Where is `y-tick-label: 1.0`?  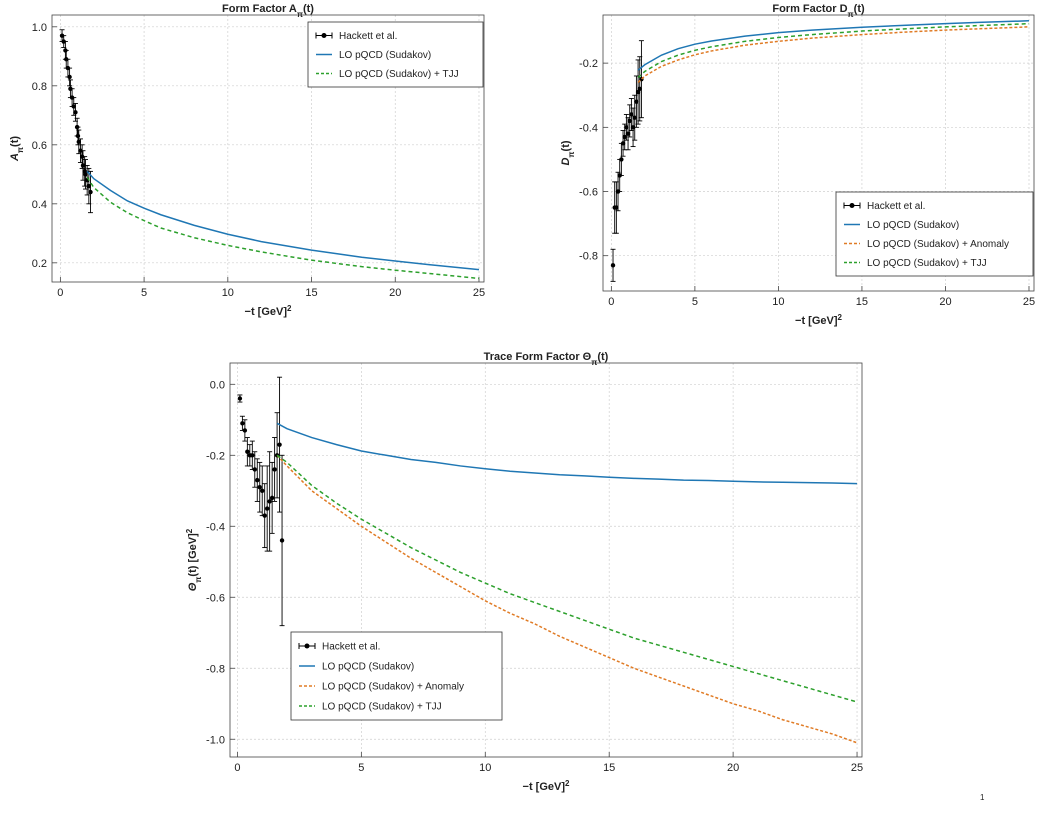 y-tick-label: 1.0 is located at coordinates (39, 28).